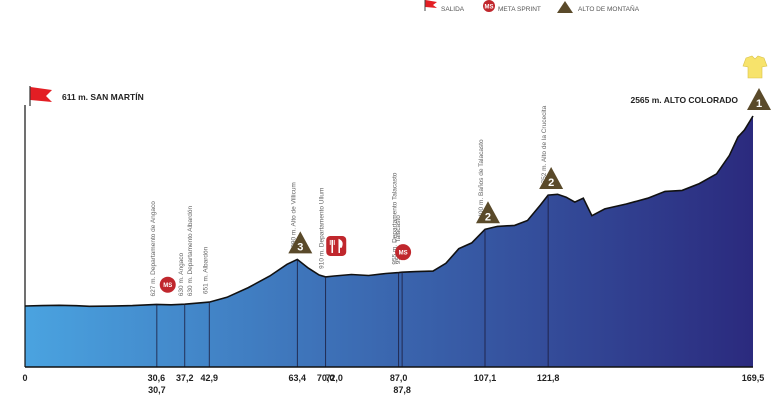  What do you see at coordinates (430, 5) in the screenshot?
I see `legend-flag-icon` at bounding box center [430, 5].